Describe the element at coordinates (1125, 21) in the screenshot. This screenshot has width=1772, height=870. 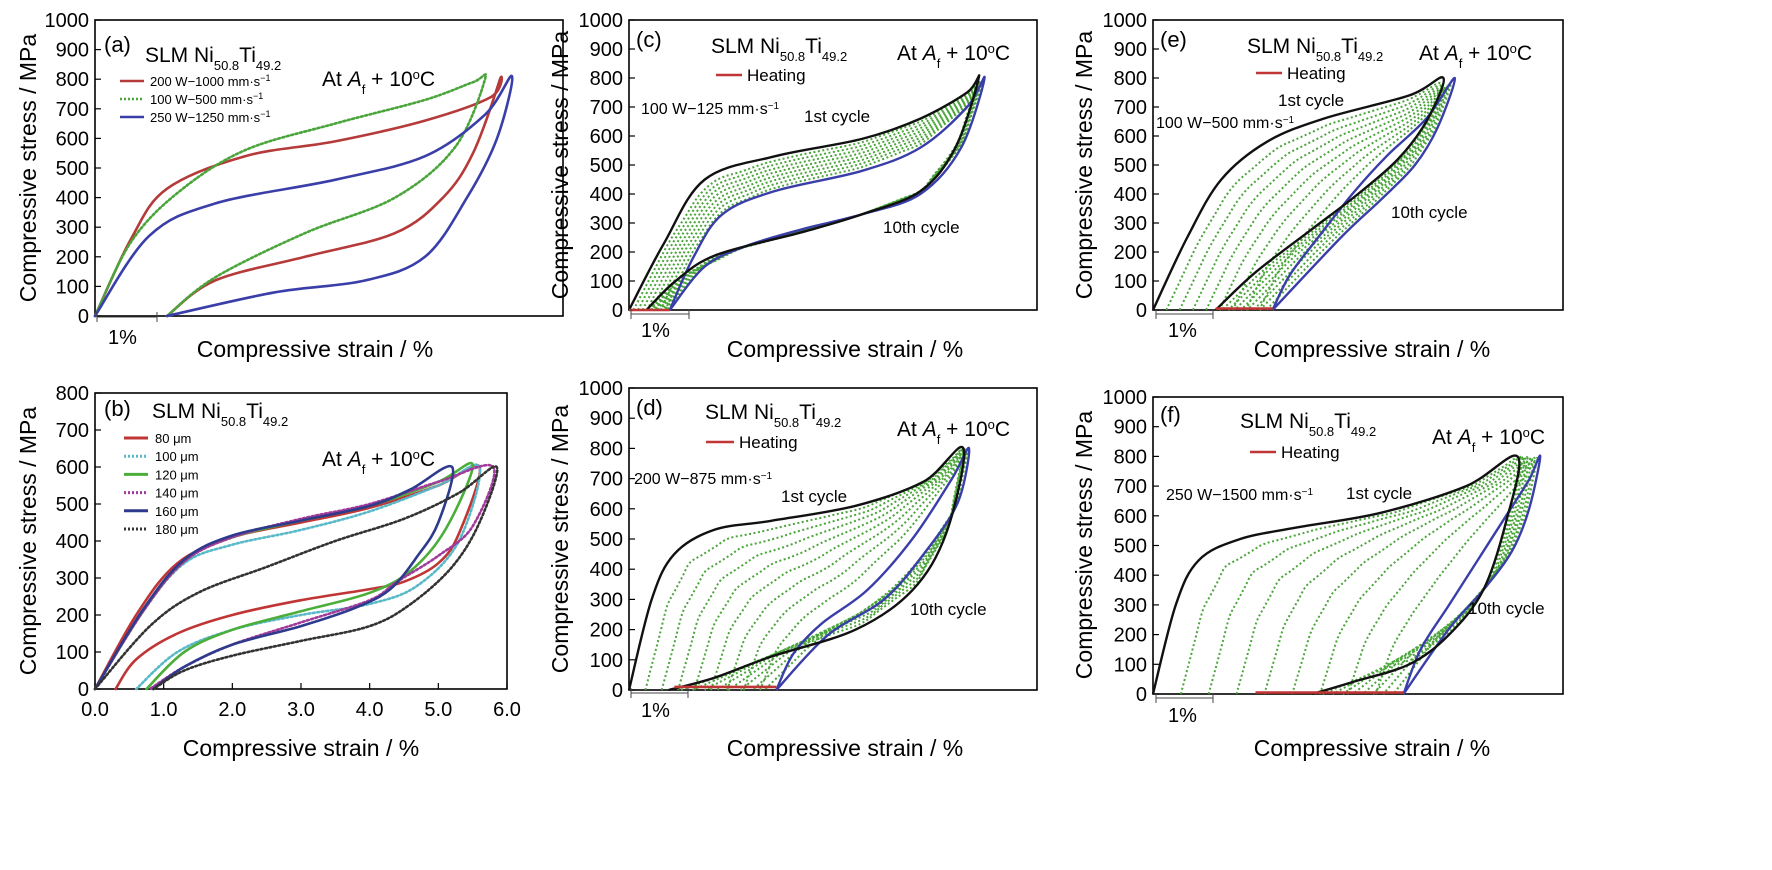
I see `y-tick-label-e-10: 1000` at that location.